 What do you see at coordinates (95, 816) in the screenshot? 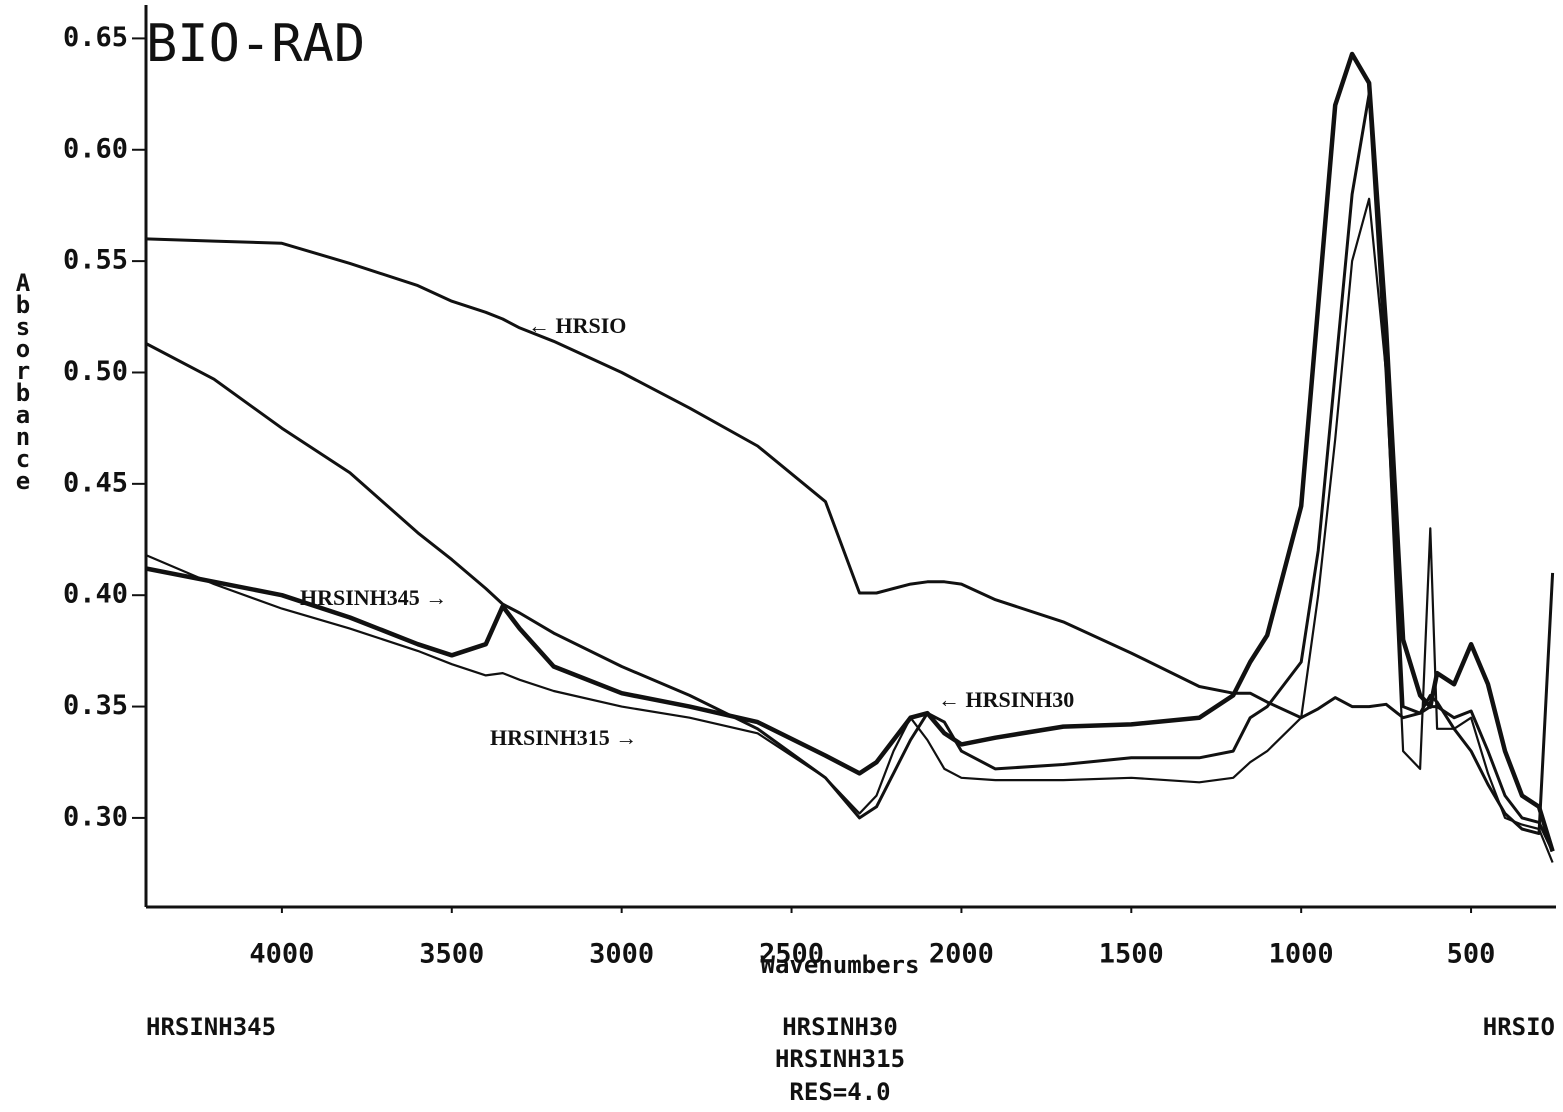
I see `y-tick-label: 0.30` at bounding box center [95, 816].